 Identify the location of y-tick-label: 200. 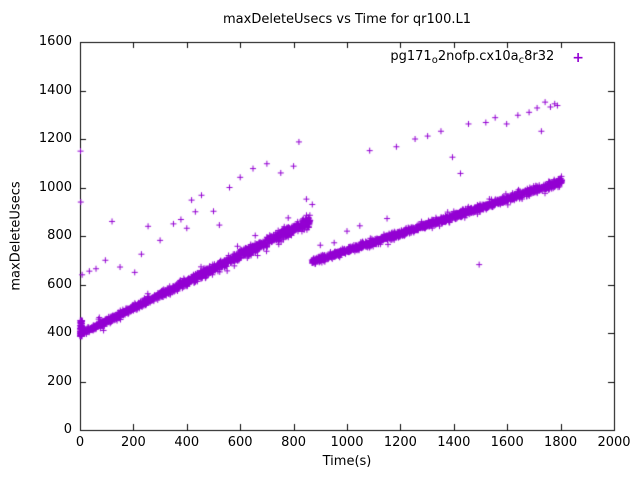
(59, 381).